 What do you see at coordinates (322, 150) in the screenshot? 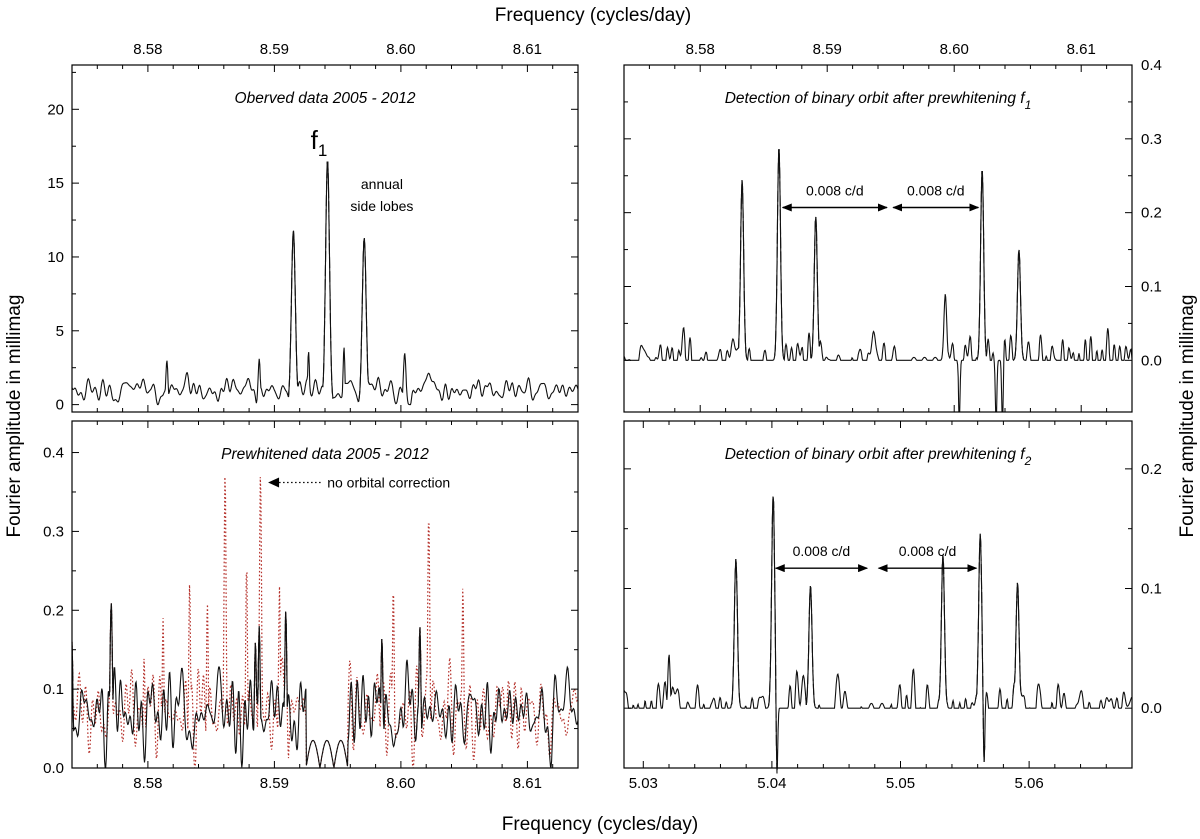
I see `peak-label-subscript: 1` at bounding box center [322, 150].